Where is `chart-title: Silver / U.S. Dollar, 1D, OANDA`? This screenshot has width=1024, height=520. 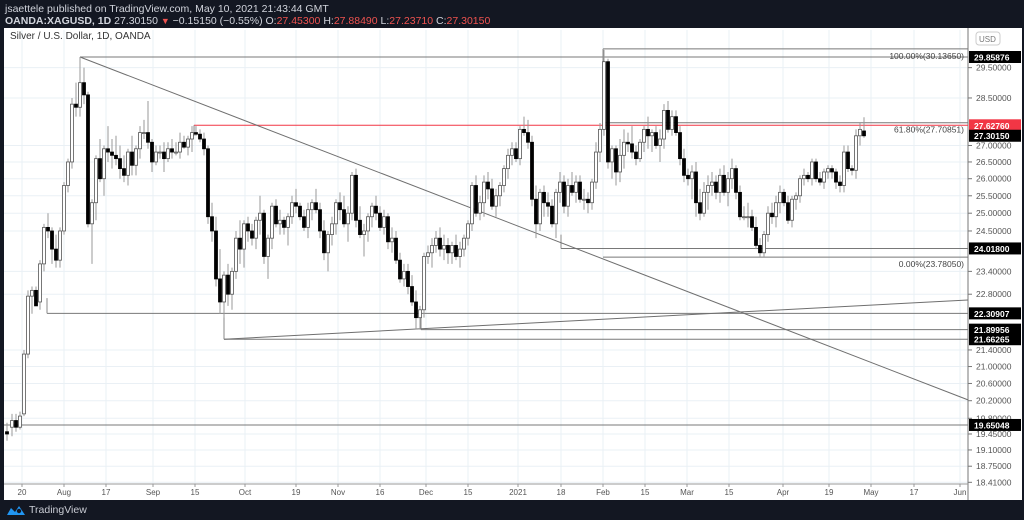 chart-title: Silver / U.S. Dollar, 1D, OANDA is located at coordinates (80, 36).